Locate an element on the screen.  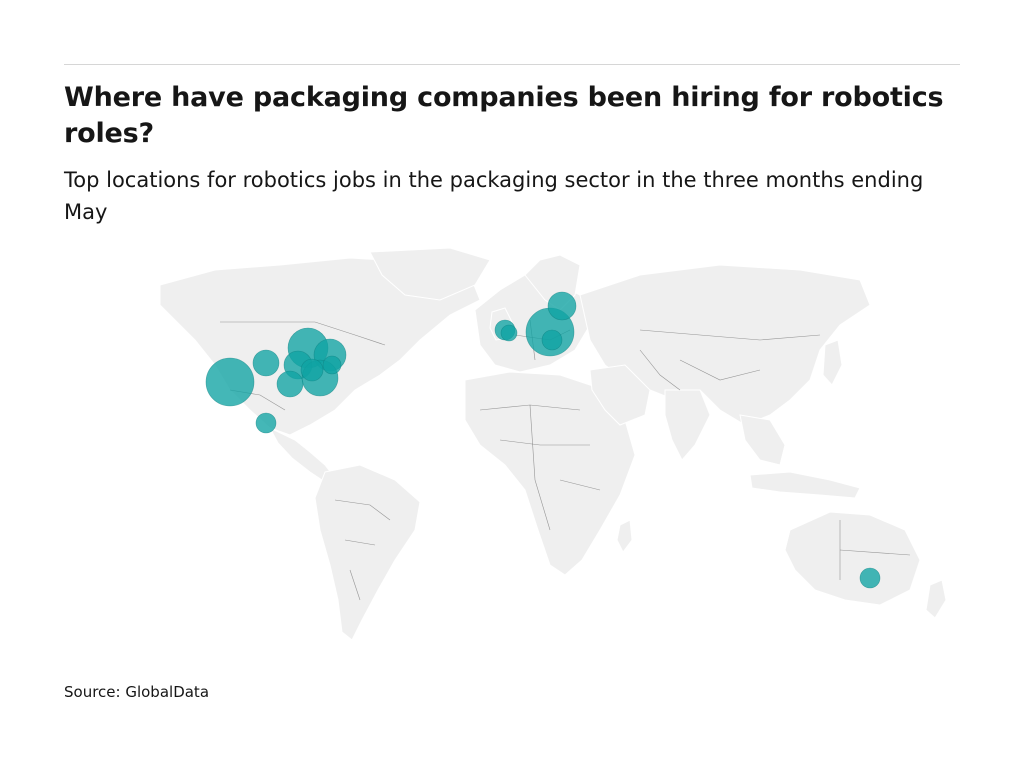
bubble-us-ohio is located at coordinates (312, 370).